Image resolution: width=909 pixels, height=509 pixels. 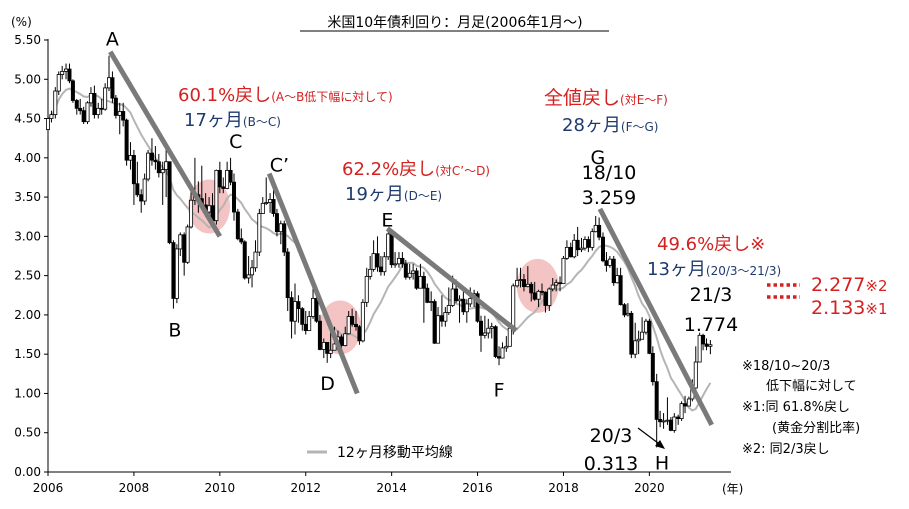 I want to click on y-tick-label: 3.00, so click(x=27, y=236).